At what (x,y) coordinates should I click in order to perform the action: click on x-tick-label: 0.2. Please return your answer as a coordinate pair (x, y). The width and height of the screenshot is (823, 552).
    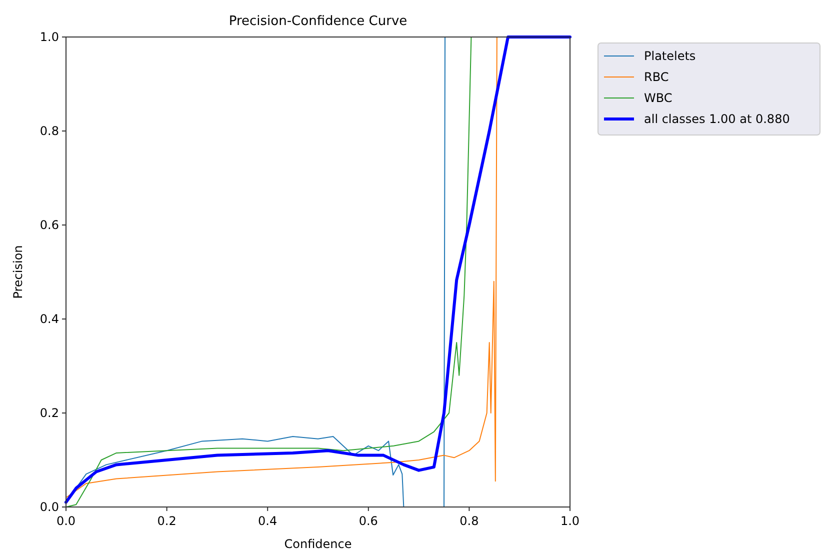
    Looking at the image, I should click on (166, 521).